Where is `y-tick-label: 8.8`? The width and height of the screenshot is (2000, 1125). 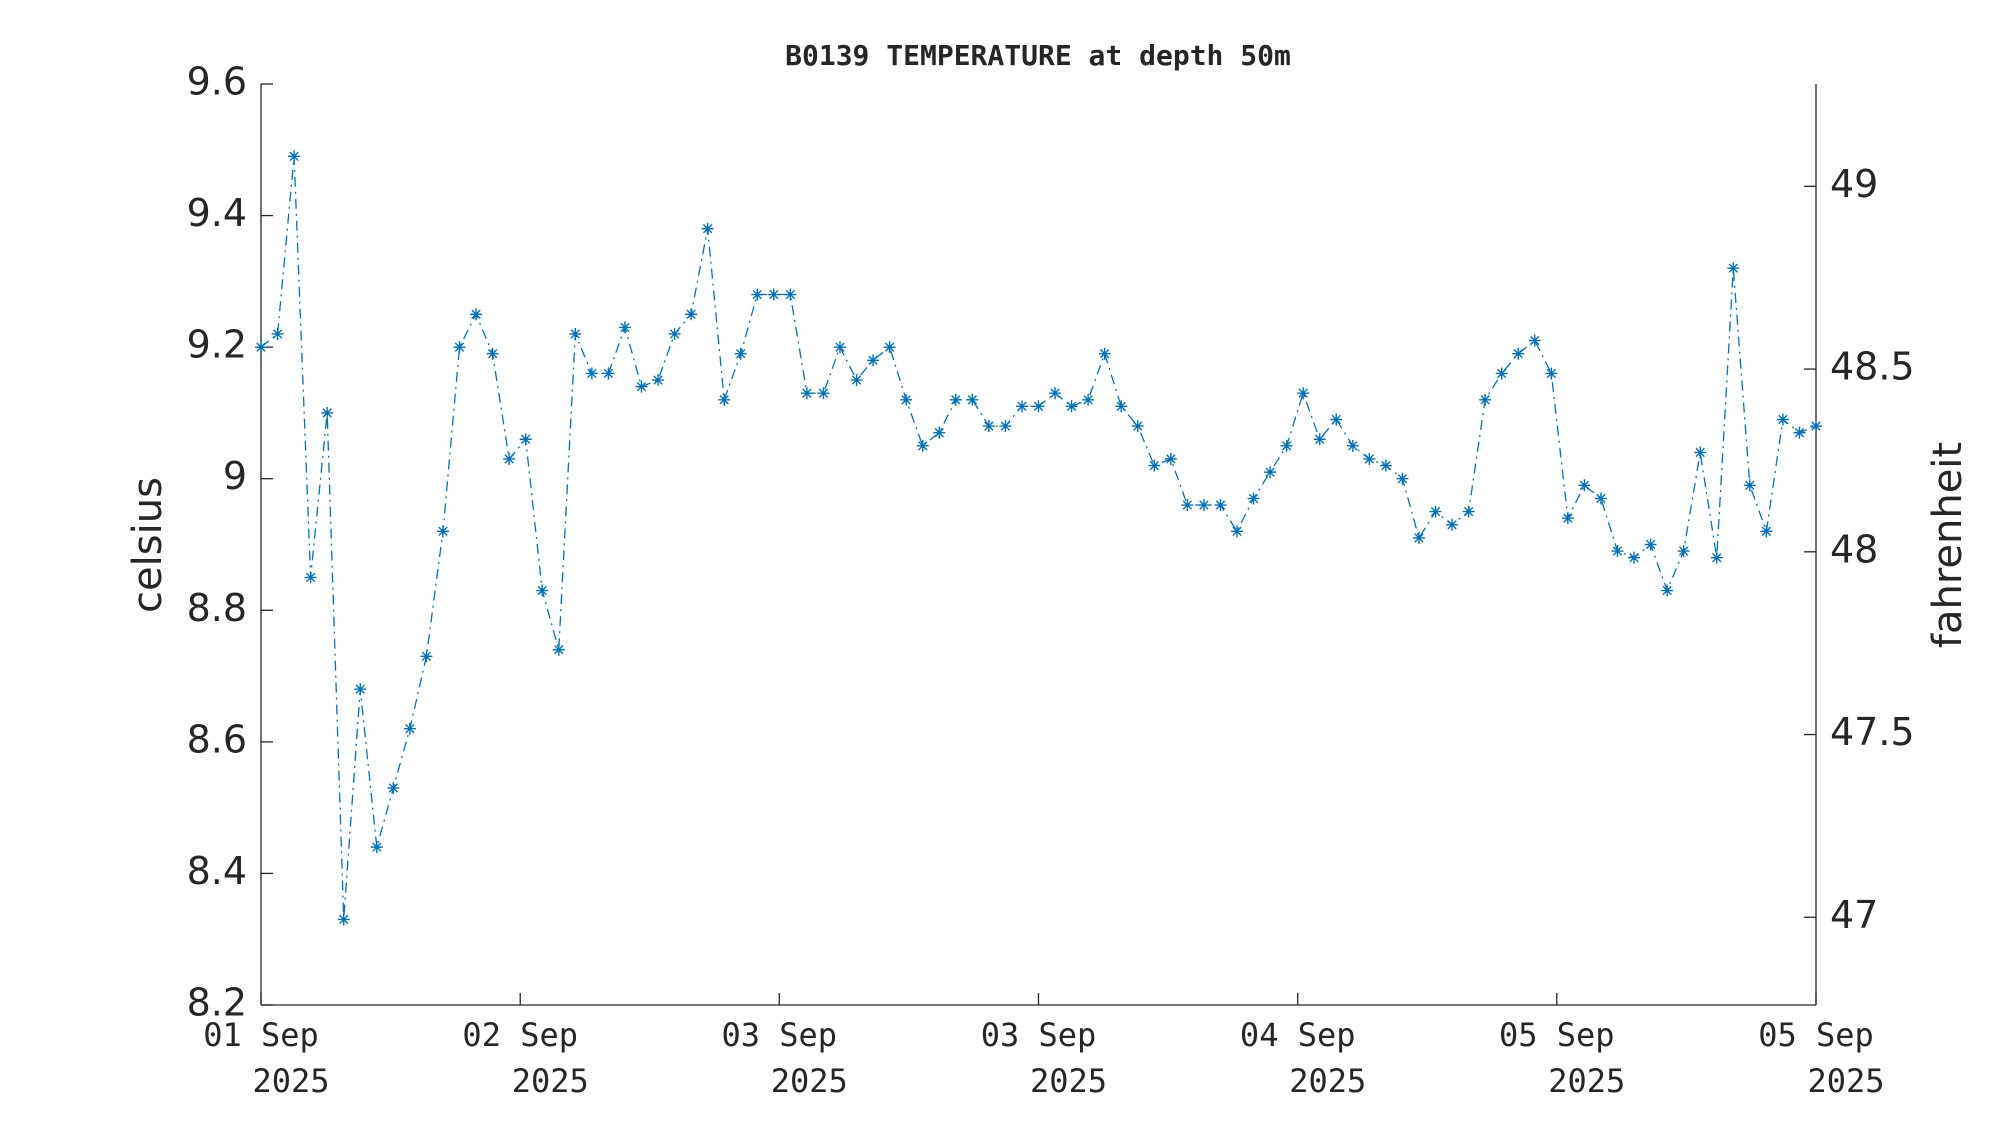
y-tick-label: 8.8 is located at coordinates (217, 608).